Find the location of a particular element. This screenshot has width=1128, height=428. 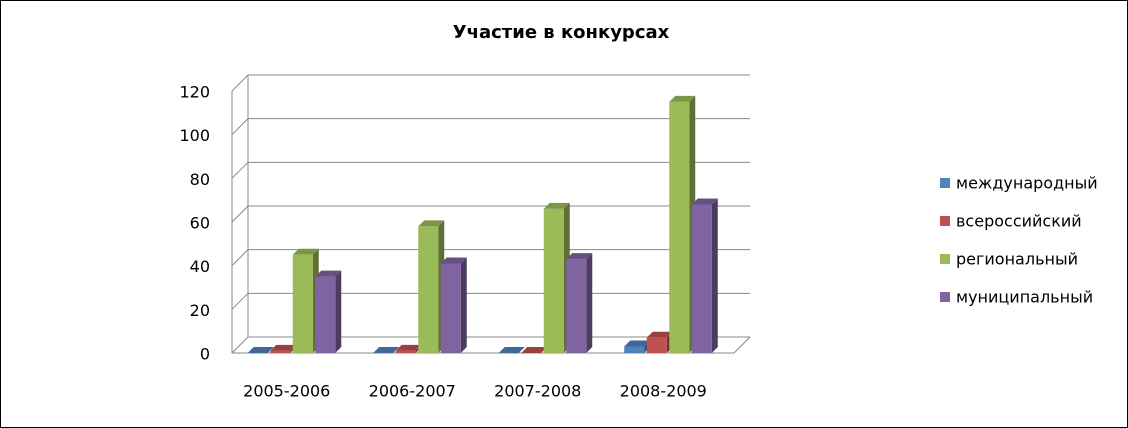

x-tick-label: 2007-2008 is located at coordinates (537, 391).